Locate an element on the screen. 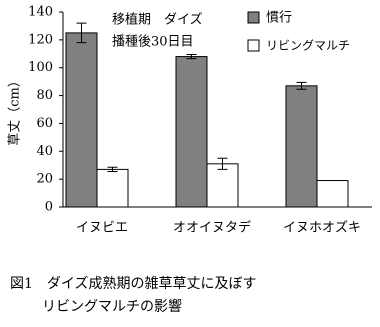  annotation: 移植期 ダイズ is located at coordinates (157, 20).